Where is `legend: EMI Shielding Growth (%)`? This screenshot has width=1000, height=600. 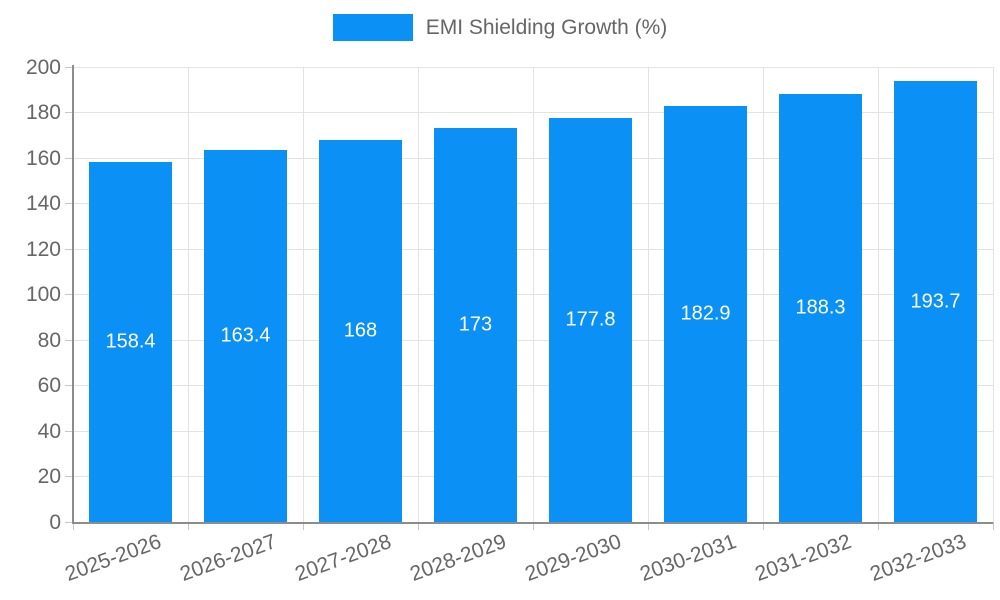 legend: EMI Shielding Growth (%) is located at coordinates (500, 27).